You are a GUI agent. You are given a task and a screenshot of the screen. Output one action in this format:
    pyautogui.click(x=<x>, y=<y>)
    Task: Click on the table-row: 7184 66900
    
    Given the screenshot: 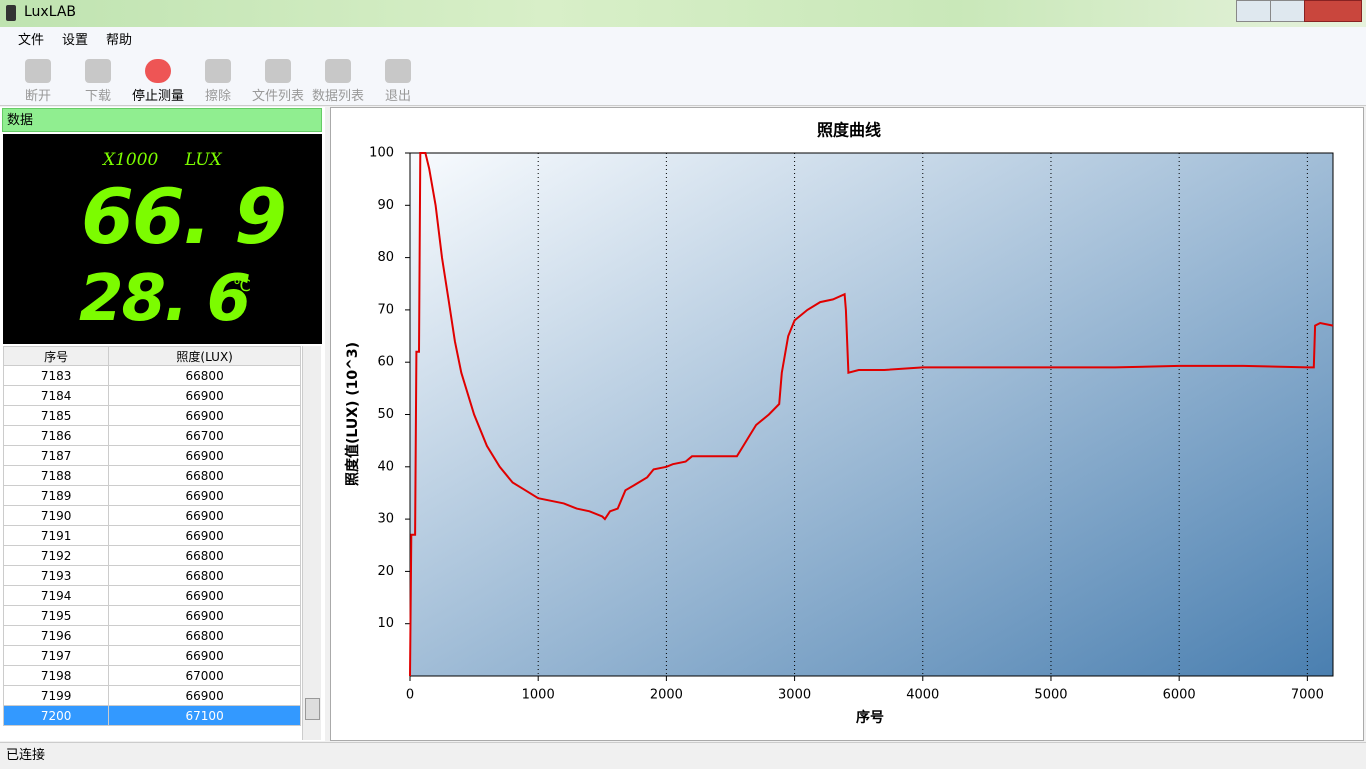 What is the action you would take?
    pyautogui.click(x=151, y=395)
    